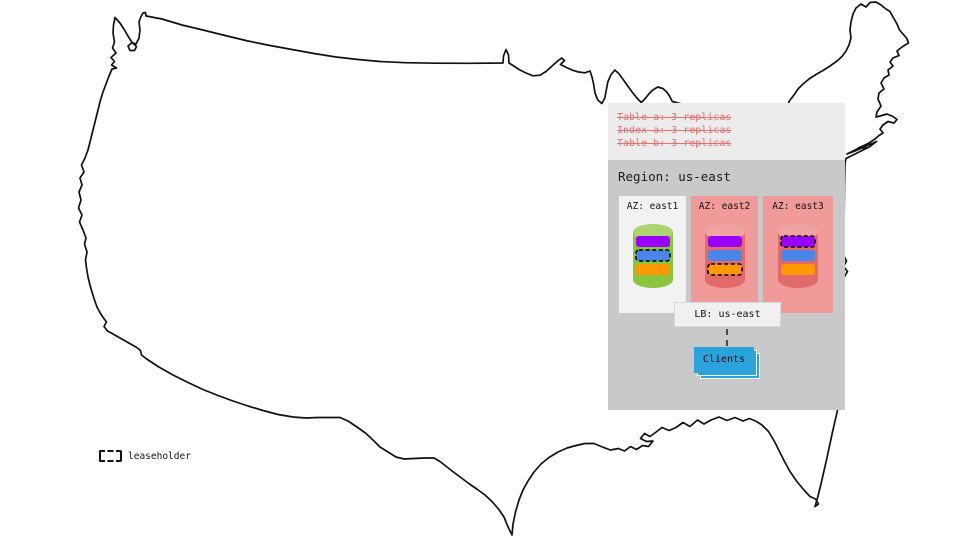 The height and width of the screenshot is (540, 960). I want to click on load-balancer-label: LB: us-east, so click(727, 314).